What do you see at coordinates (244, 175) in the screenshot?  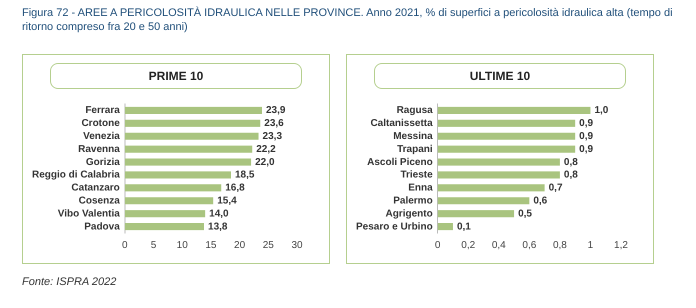 I see `data-label: 18,5` at bounding box center [244, 175].